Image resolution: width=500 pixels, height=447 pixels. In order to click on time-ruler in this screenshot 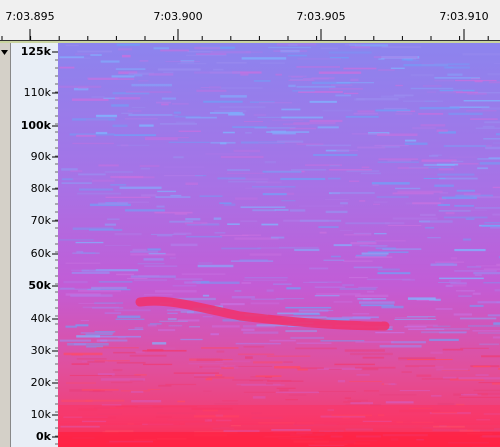, I will do `click(250, 20)`.